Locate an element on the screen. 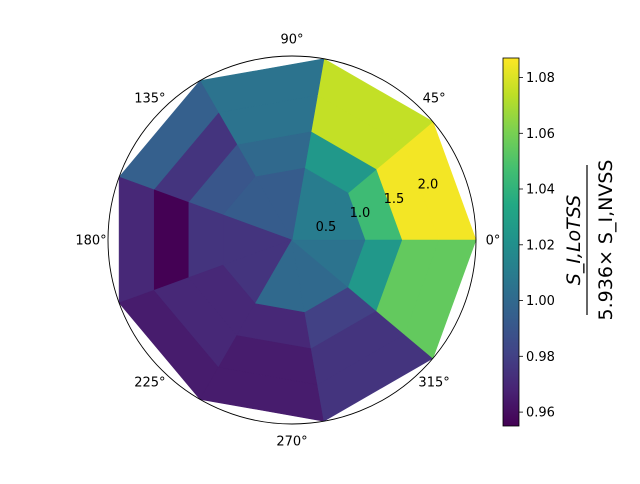 This screenshot has width=640, height=484. colorbar-tick-label: 0.96 is located at coordinates (540, 413).